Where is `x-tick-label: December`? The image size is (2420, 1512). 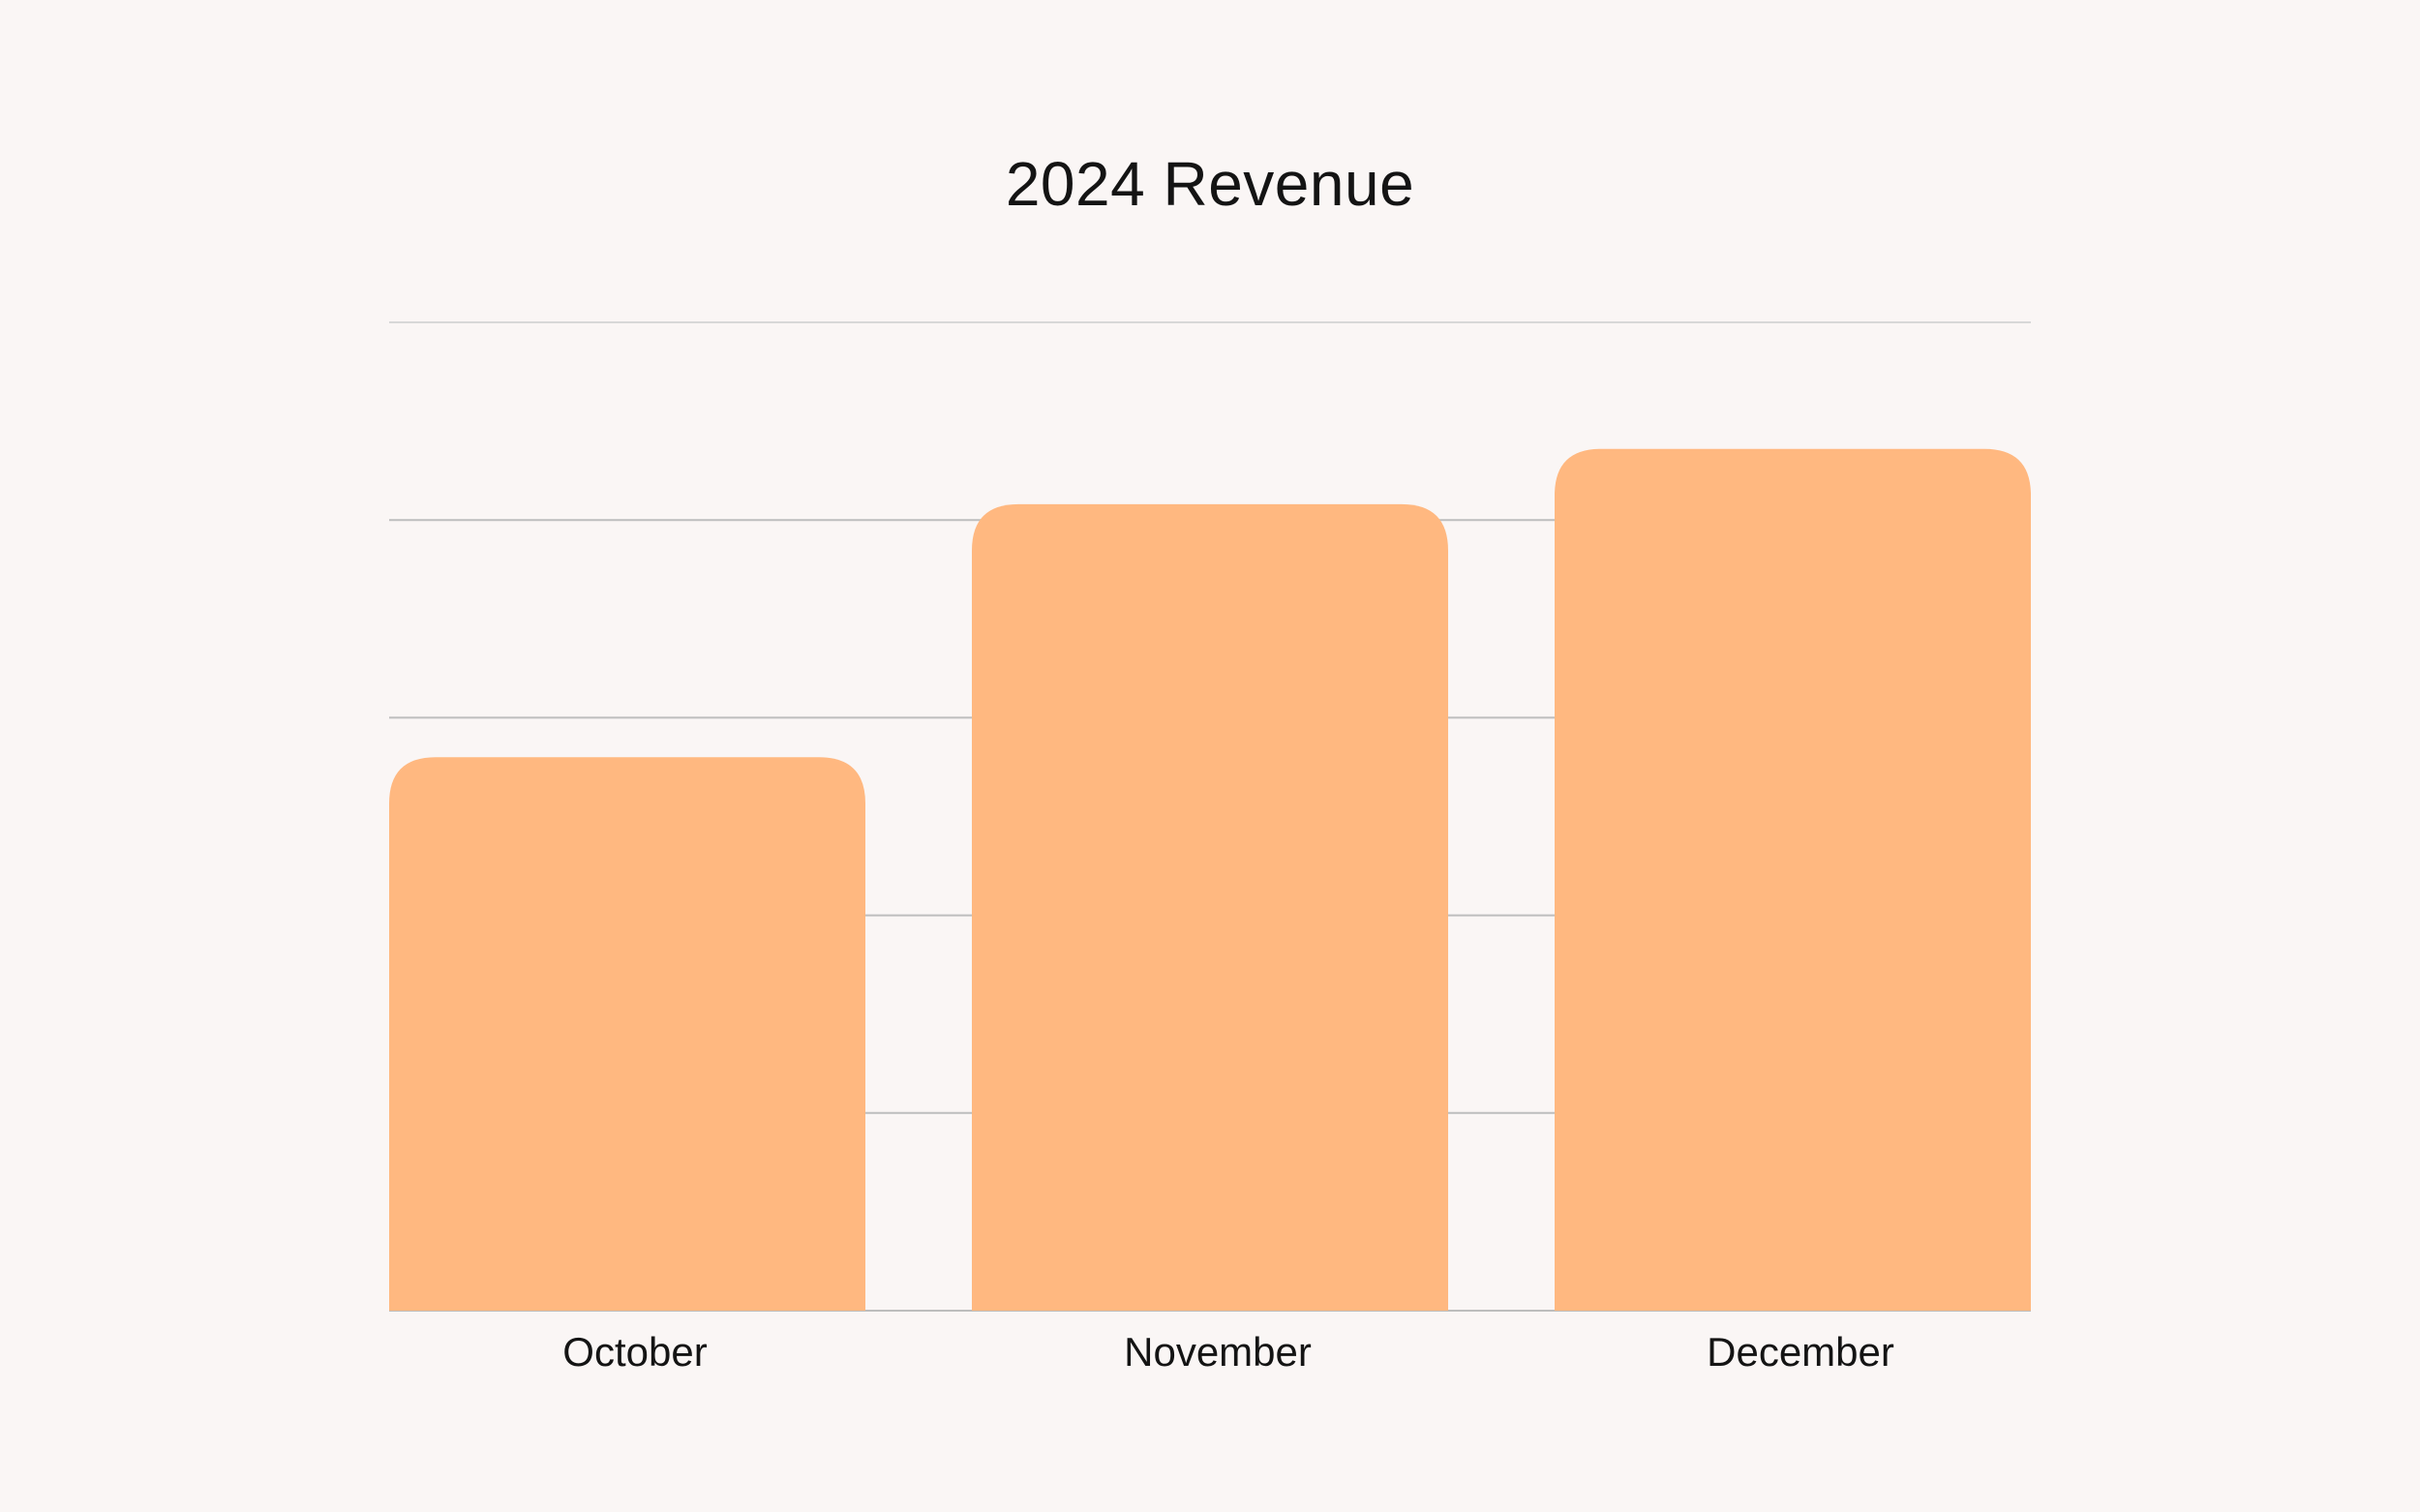 x-tick-label: December is located at coordinates (1800, 1352).